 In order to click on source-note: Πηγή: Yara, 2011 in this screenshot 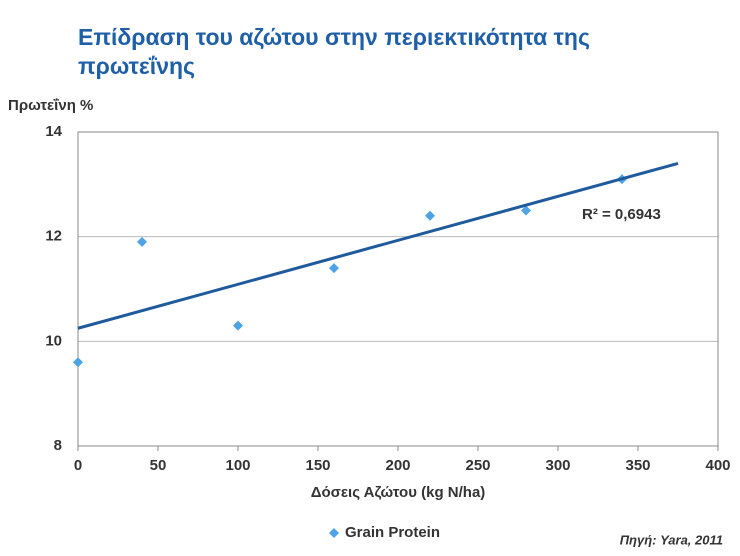, I will do `click(671, 539)`.